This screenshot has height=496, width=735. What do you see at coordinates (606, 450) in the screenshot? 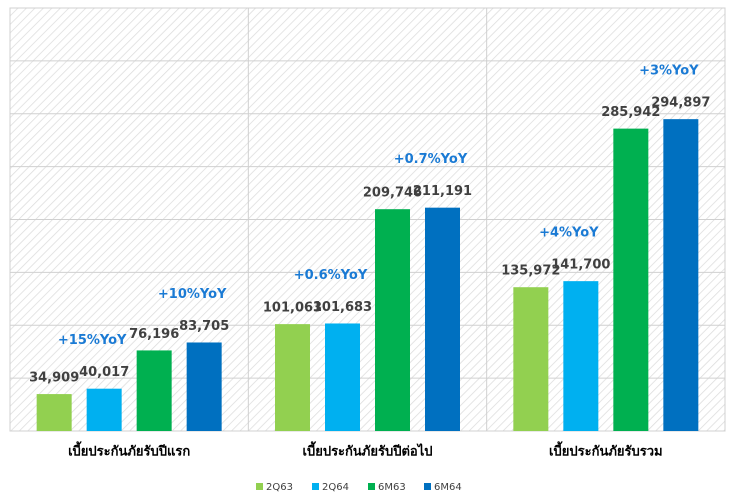
I see `x-tick-label: เบี้ยประกันภัยรับรวม` at bounding box center [606, 450].